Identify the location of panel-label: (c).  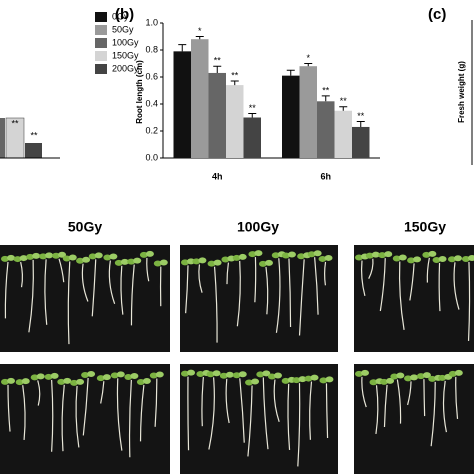
(437, 14).